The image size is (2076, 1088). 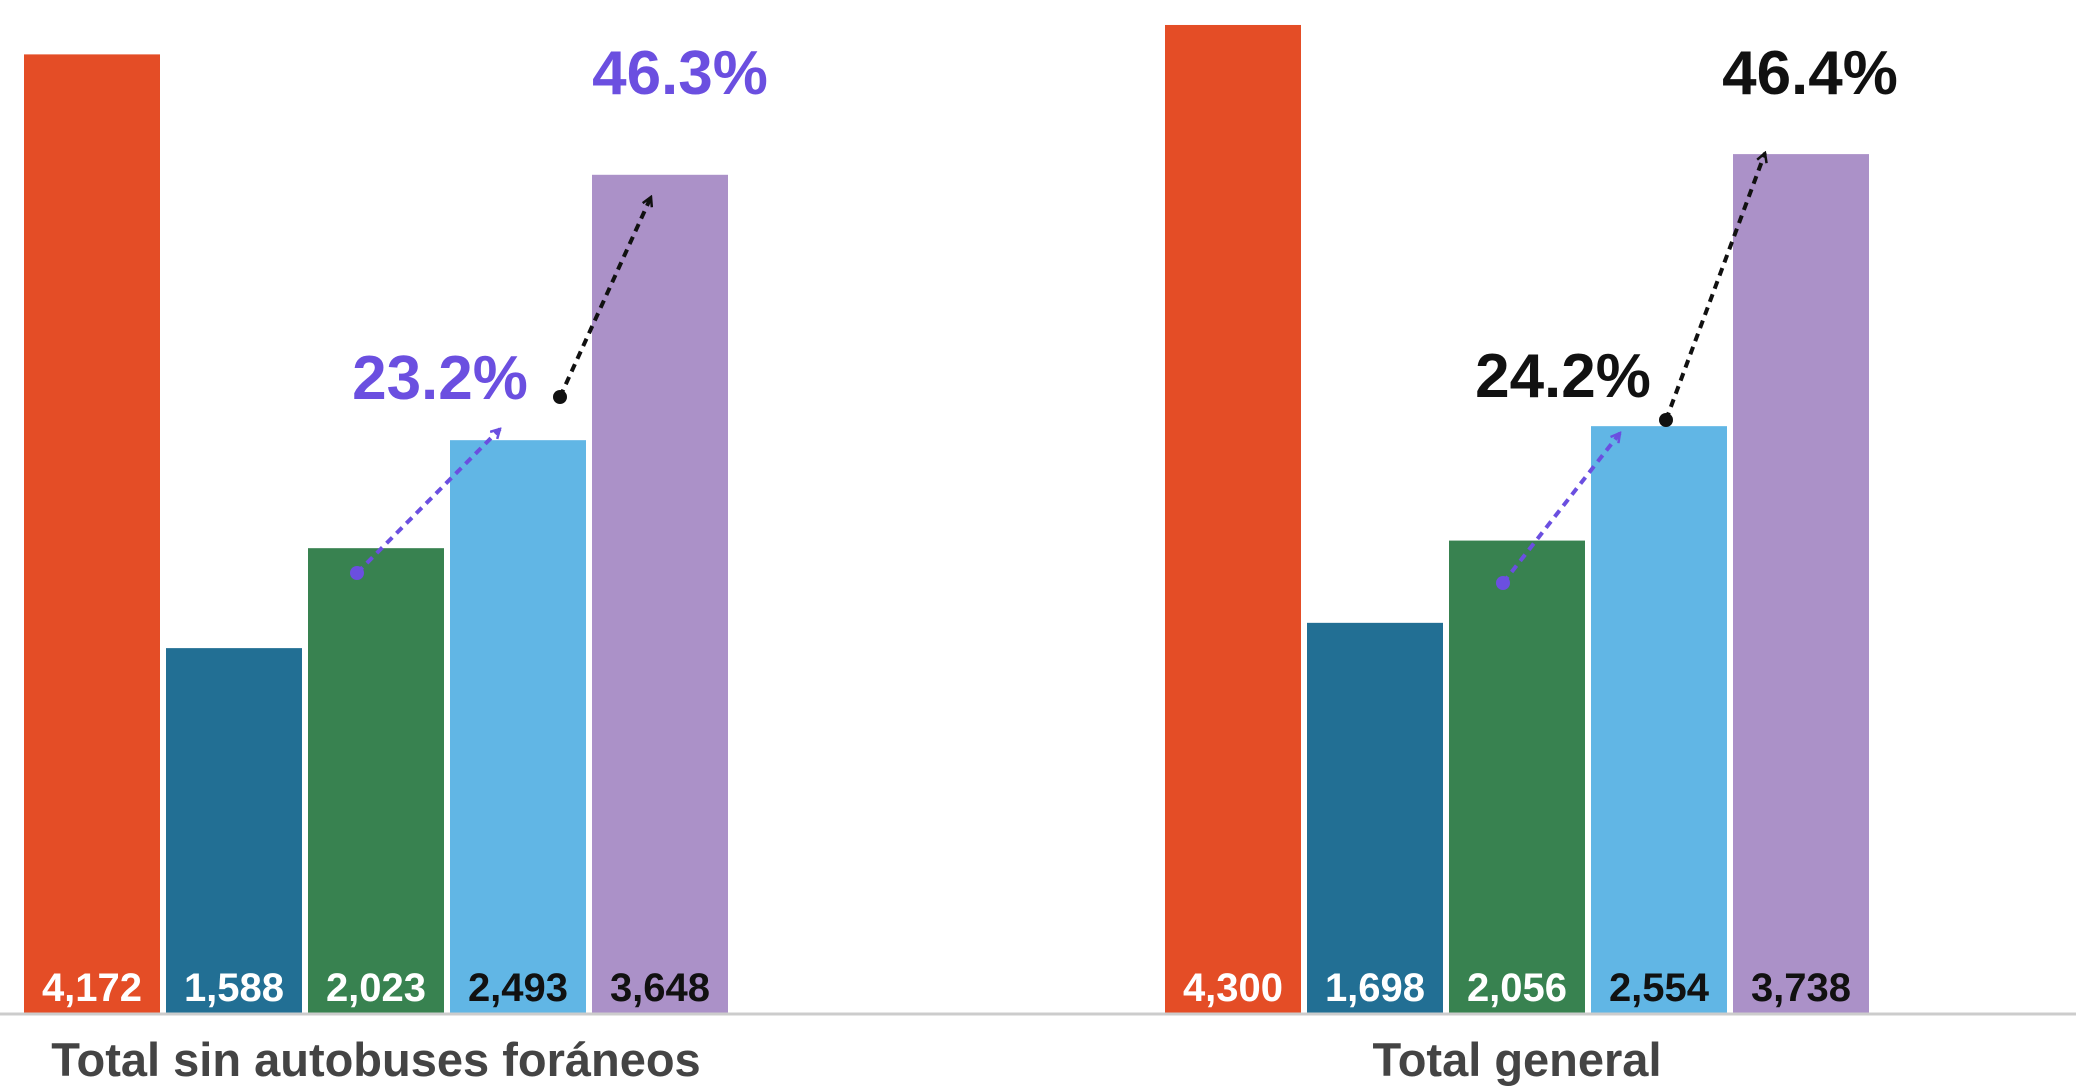 I want to click on bar-value-label: 1,588, so click(x=234, y=988).